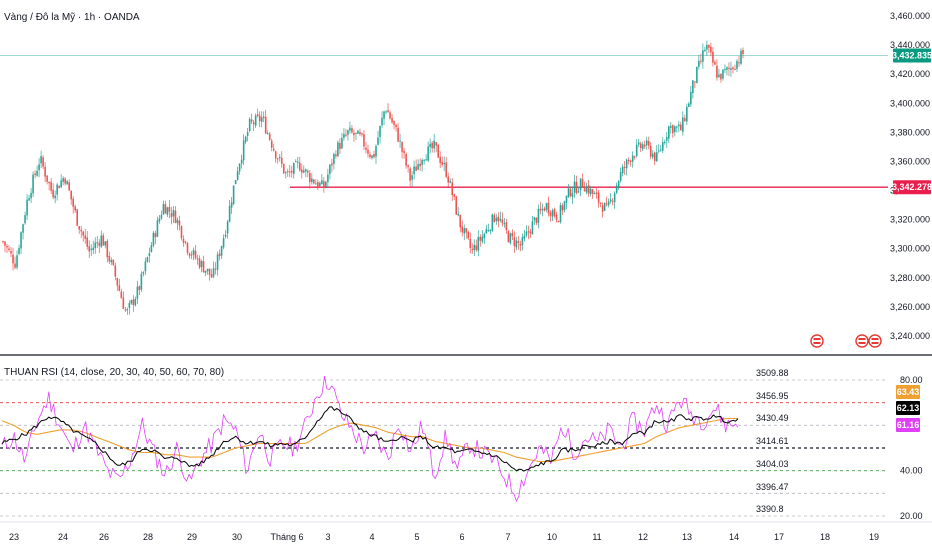 The width and height of the screenshot is (932, 550). Describe the element at coordinates (875, 341) in the screenshot. I see `economic-event-flag-icon` at that location.